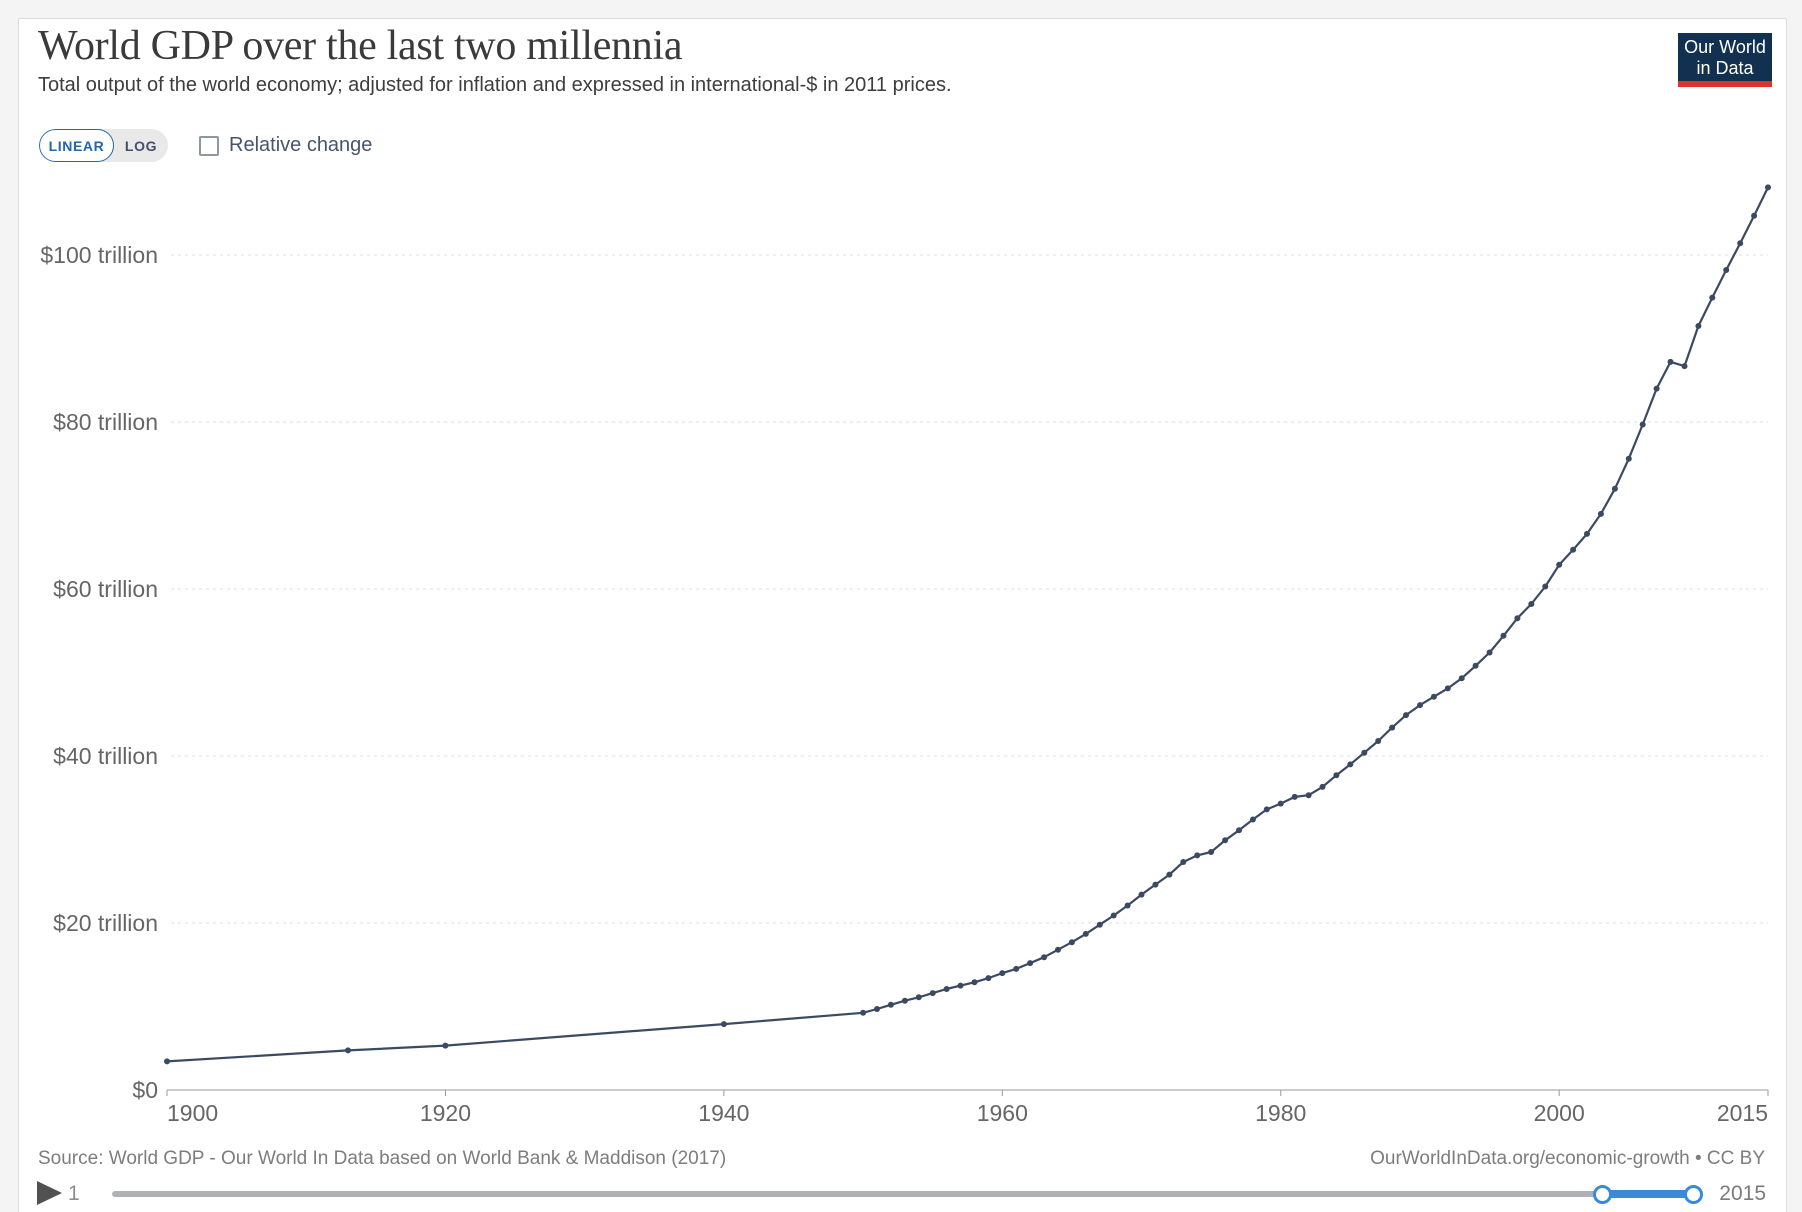 The image size is (1802, 1212). Describe the element at coordinates (209, 145) in the screenshot. I see `relative-change-checkbox` at that location.